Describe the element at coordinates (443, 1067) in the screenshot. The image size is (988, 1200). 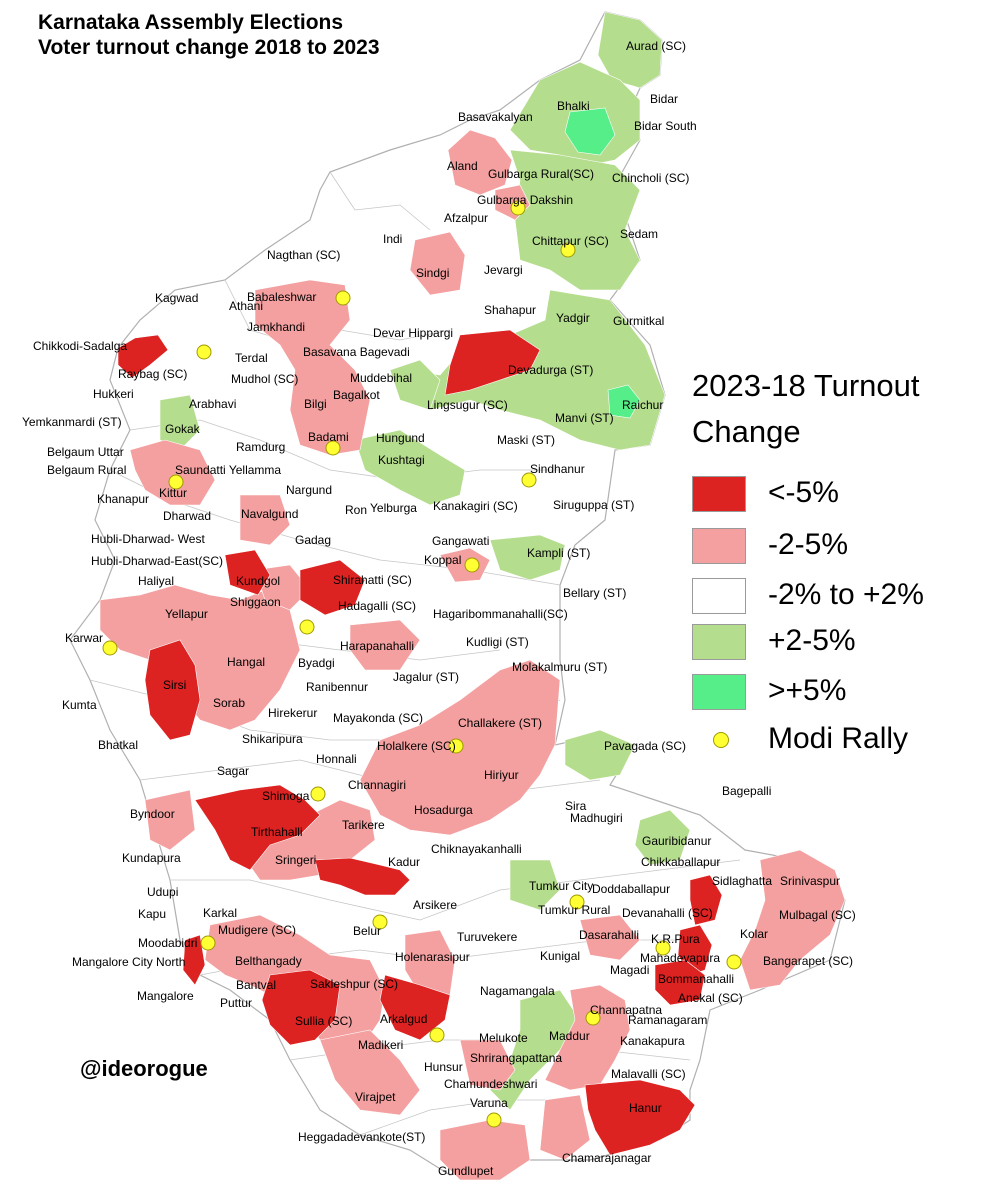
I see `constituency-label: Hunsur` at that location.